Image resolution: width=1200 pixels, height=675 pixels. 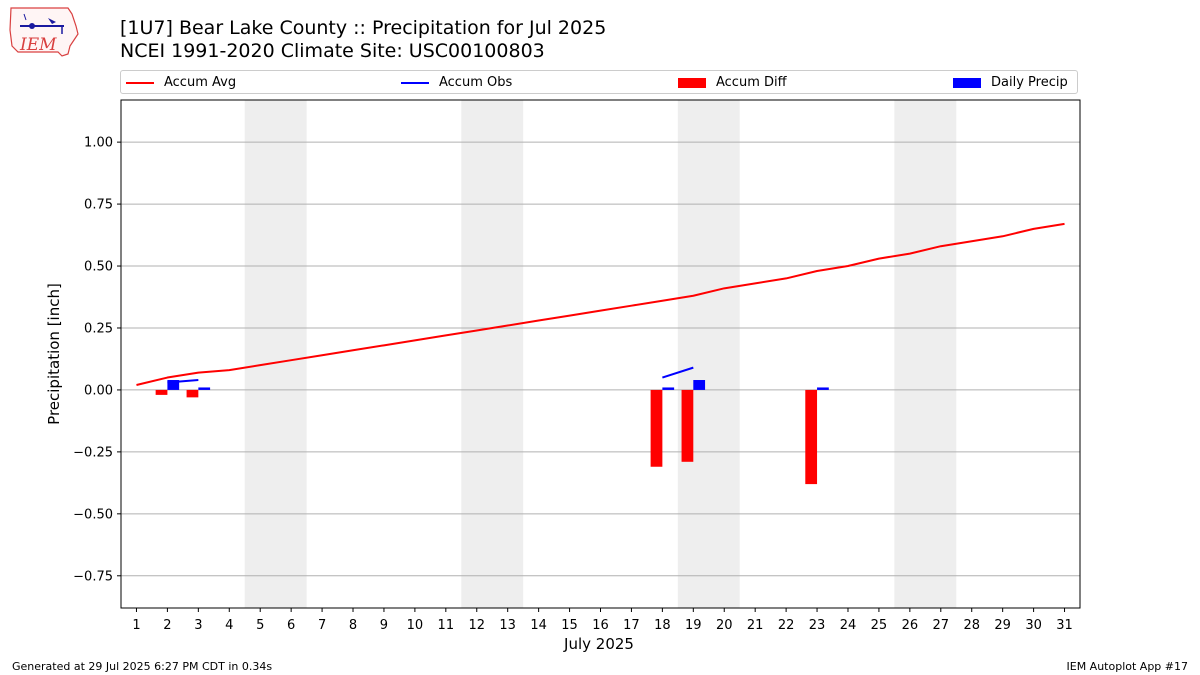 I want to click on x-tick-label: 22, so click(x=786, y=625).